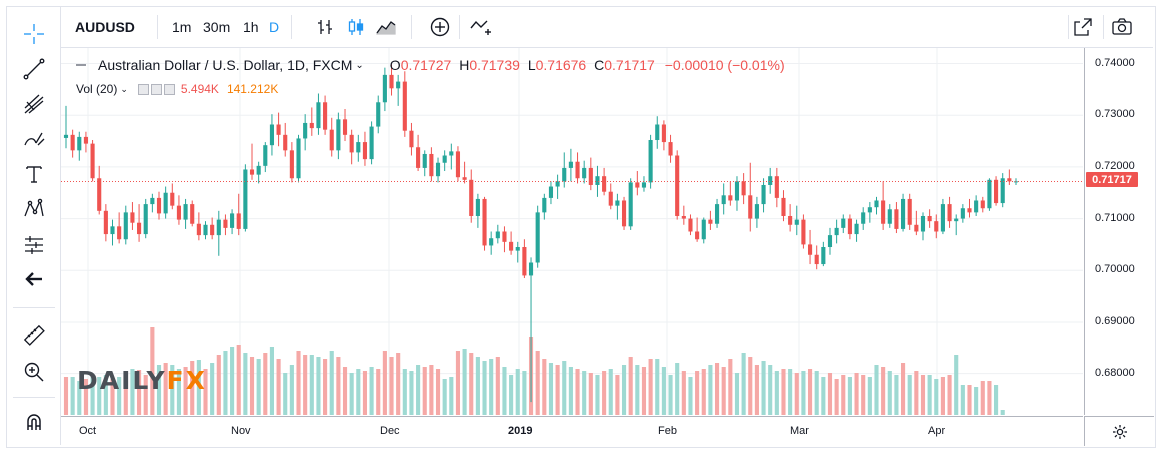  What do you see at coordinates (1119, 431) in the screenshot?
I see `settings-gear-icon` at bounding box center [1119, 431].